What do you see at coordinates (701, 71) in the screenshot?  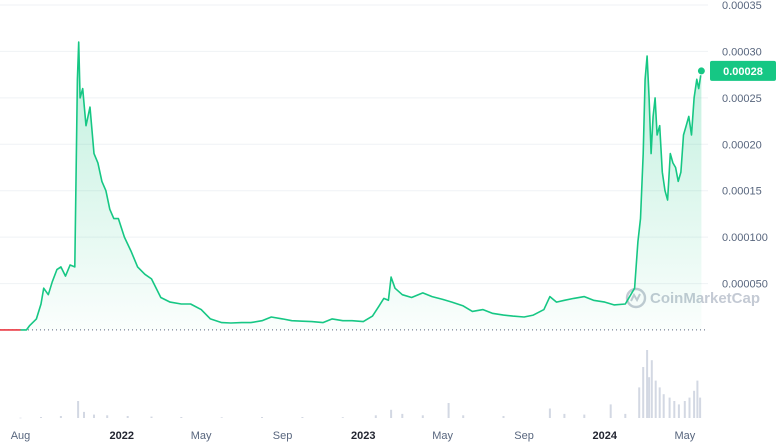 I see `last-price-dot` at bounding box center [701, 71].